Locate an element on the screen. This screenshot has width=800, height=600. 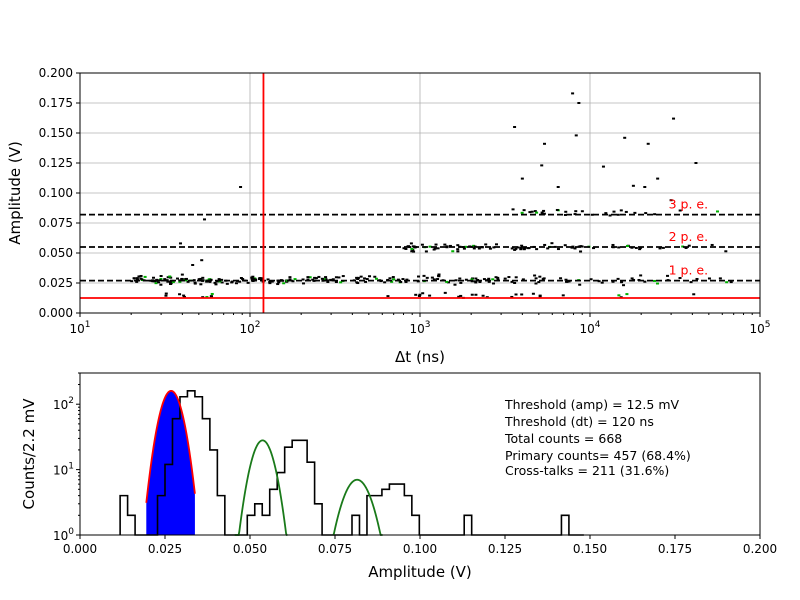
scatter-y-tick-label: 0.125 is located at coordinates (56, 163).